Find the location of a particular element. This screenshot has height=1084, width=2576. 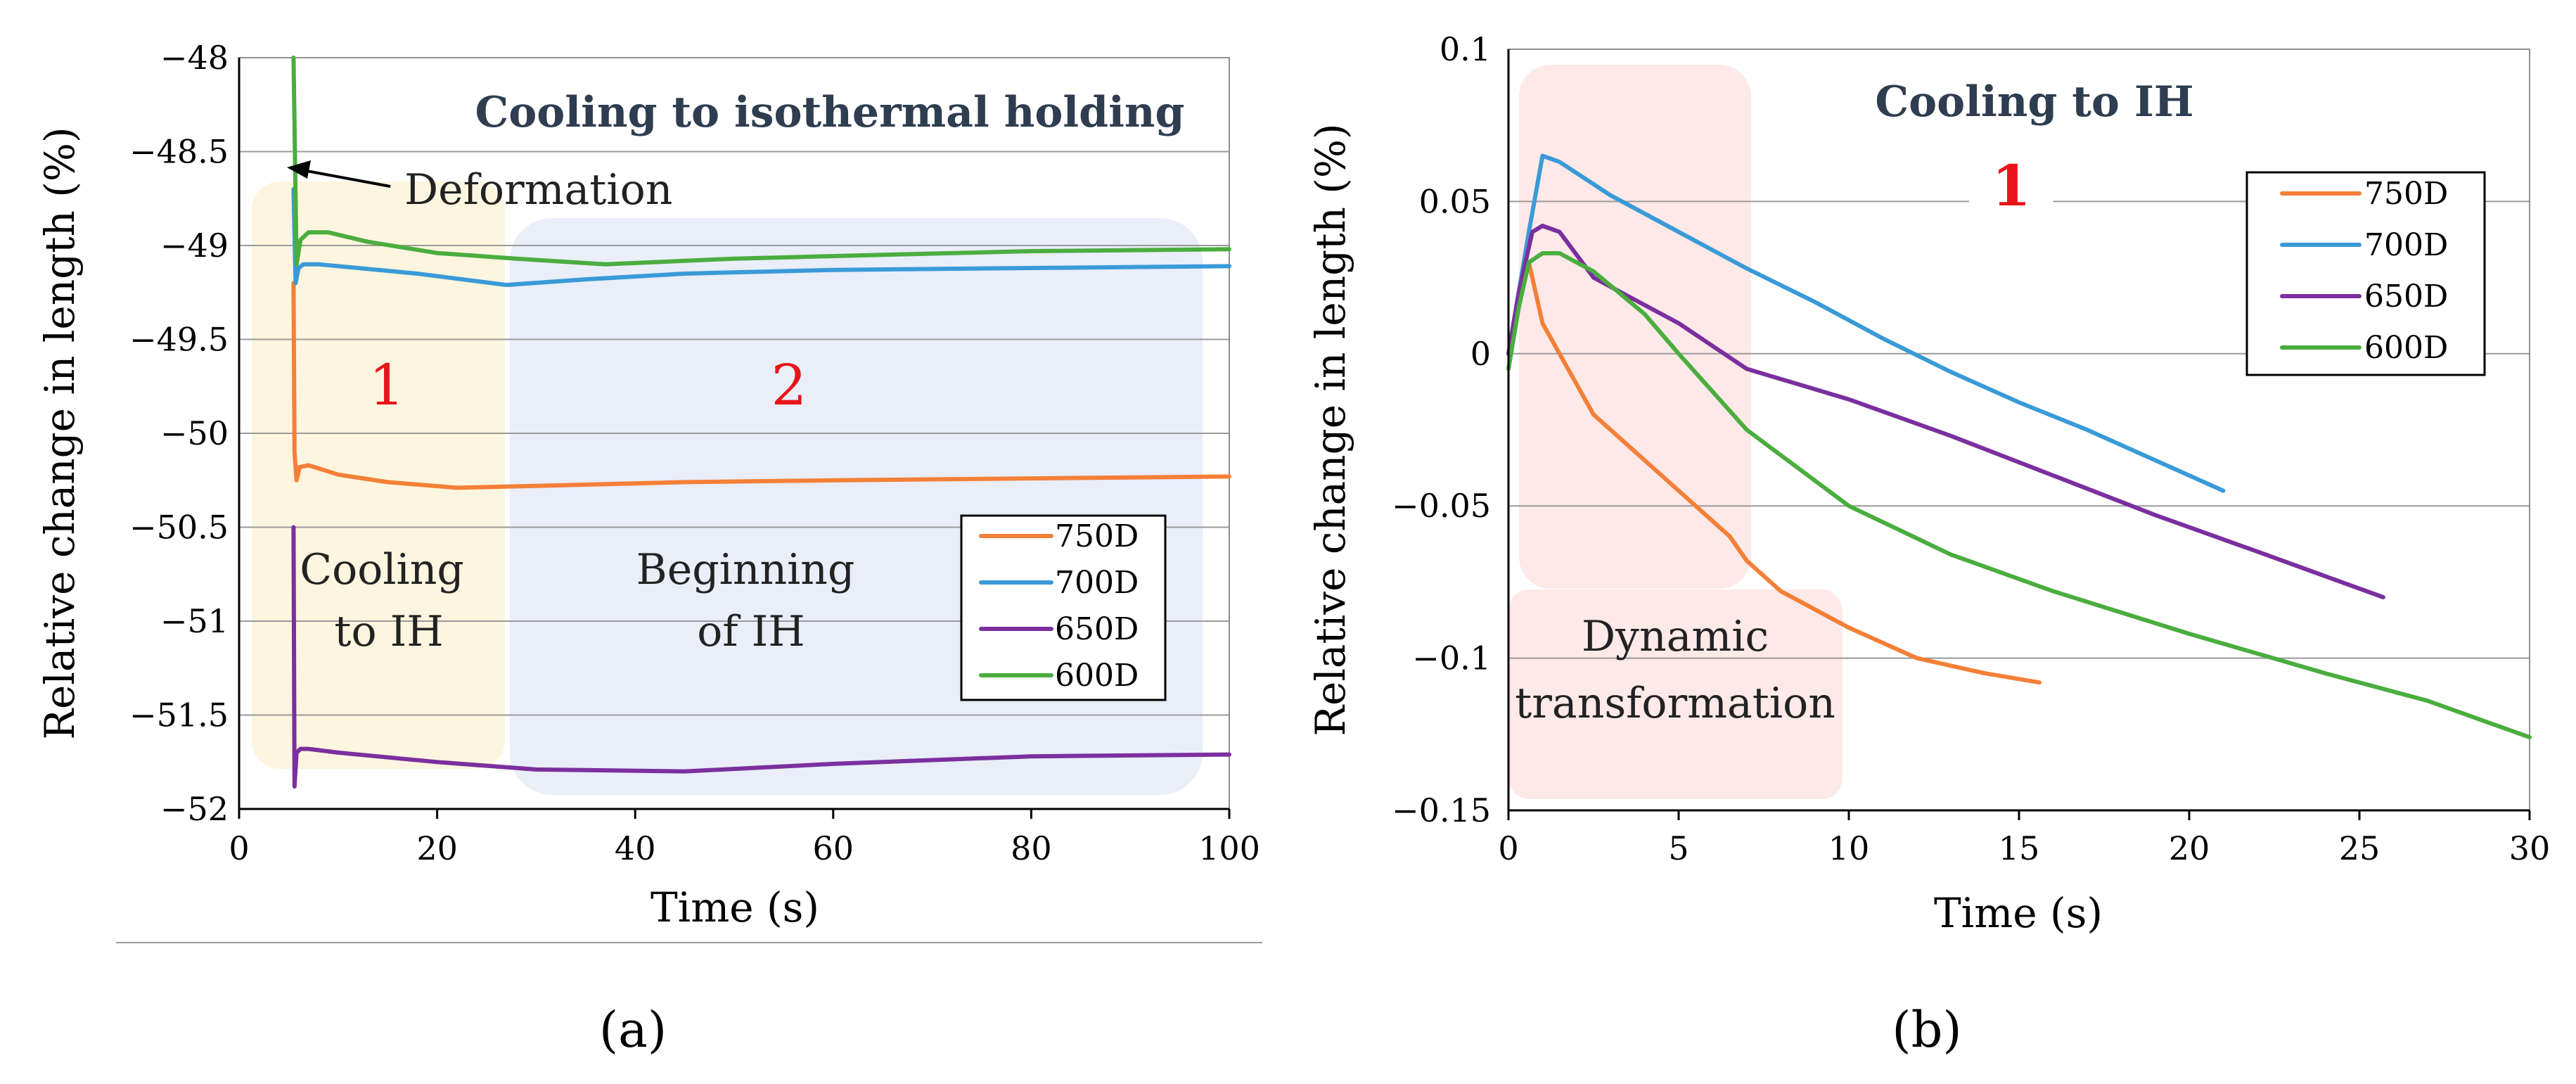

region-label-2: 2 is located at coordinates (789, 385).